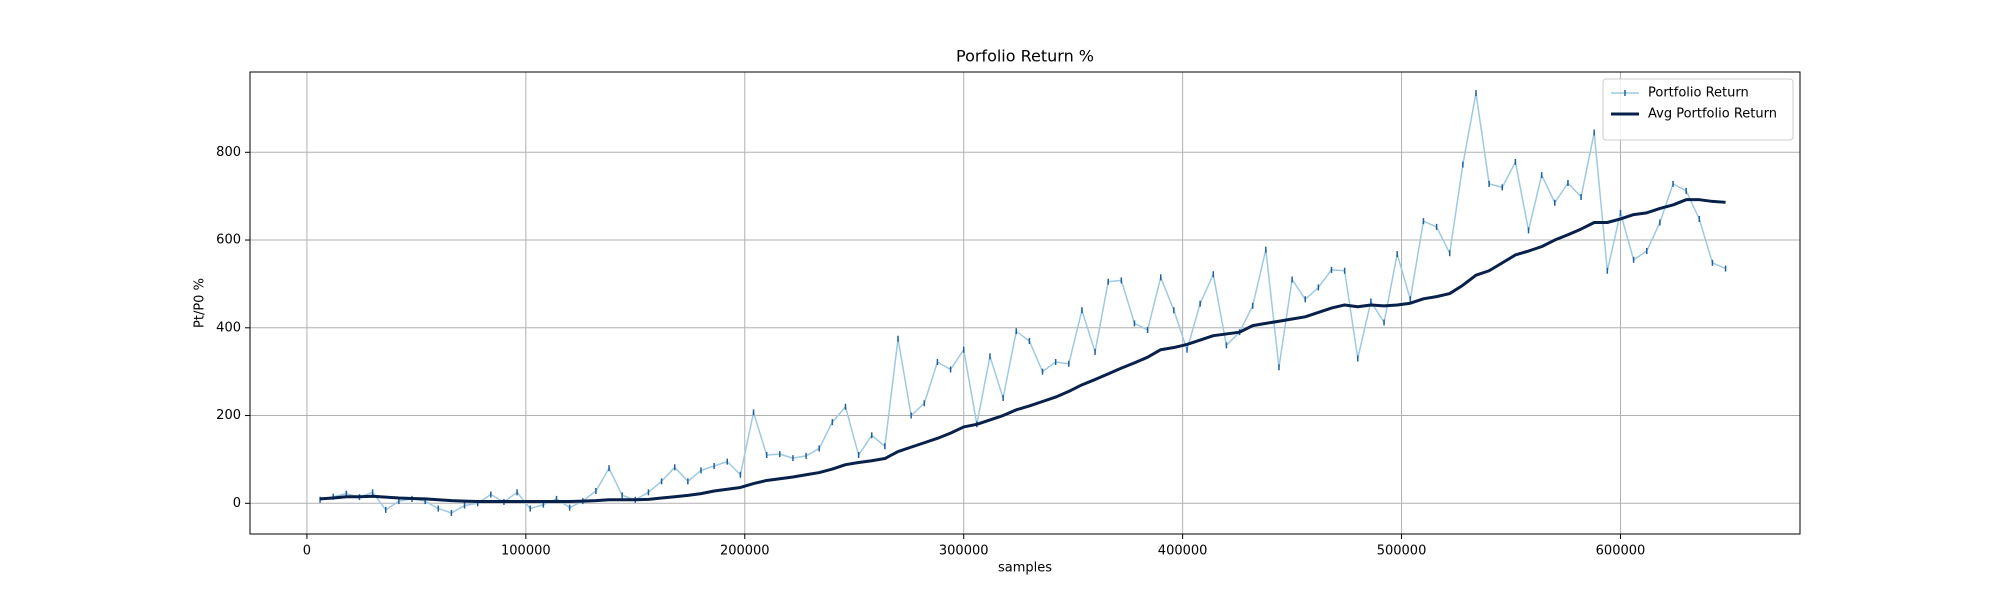 This screenshot has height=600, width=2000. Describe the element at coordinates (307, 551) in the screenshot. I see `x-tick-label: 0` at that location.